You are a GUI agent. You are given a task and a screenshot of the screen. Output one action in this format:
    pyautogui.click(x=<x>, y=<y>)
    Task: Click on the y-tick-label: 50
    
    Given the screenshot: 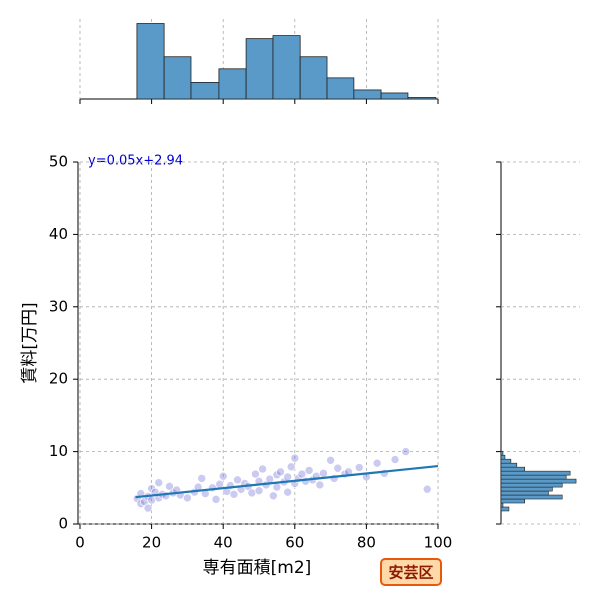 What is the action you would take?
    pyautogui.click(x=58, y=162)
    